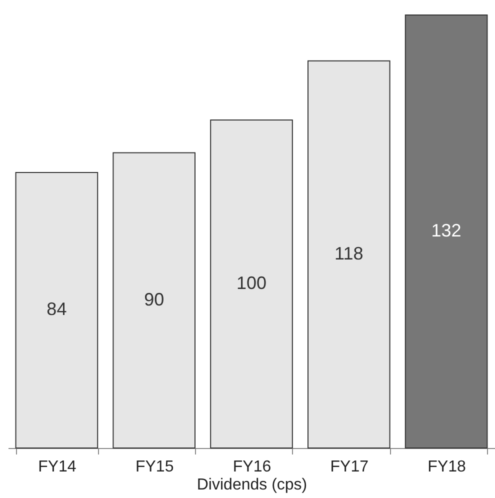  I want to click on x-tick-label: FY18, so click(447, 467).